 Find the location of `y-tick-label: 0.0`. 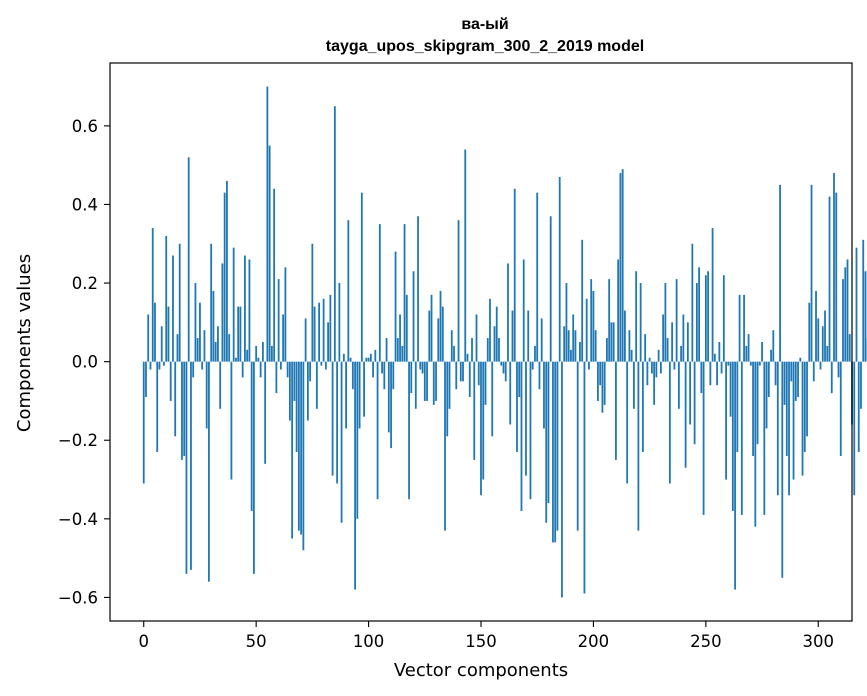

y-tick-label: 0.0 is located at coordinates (85, 362).